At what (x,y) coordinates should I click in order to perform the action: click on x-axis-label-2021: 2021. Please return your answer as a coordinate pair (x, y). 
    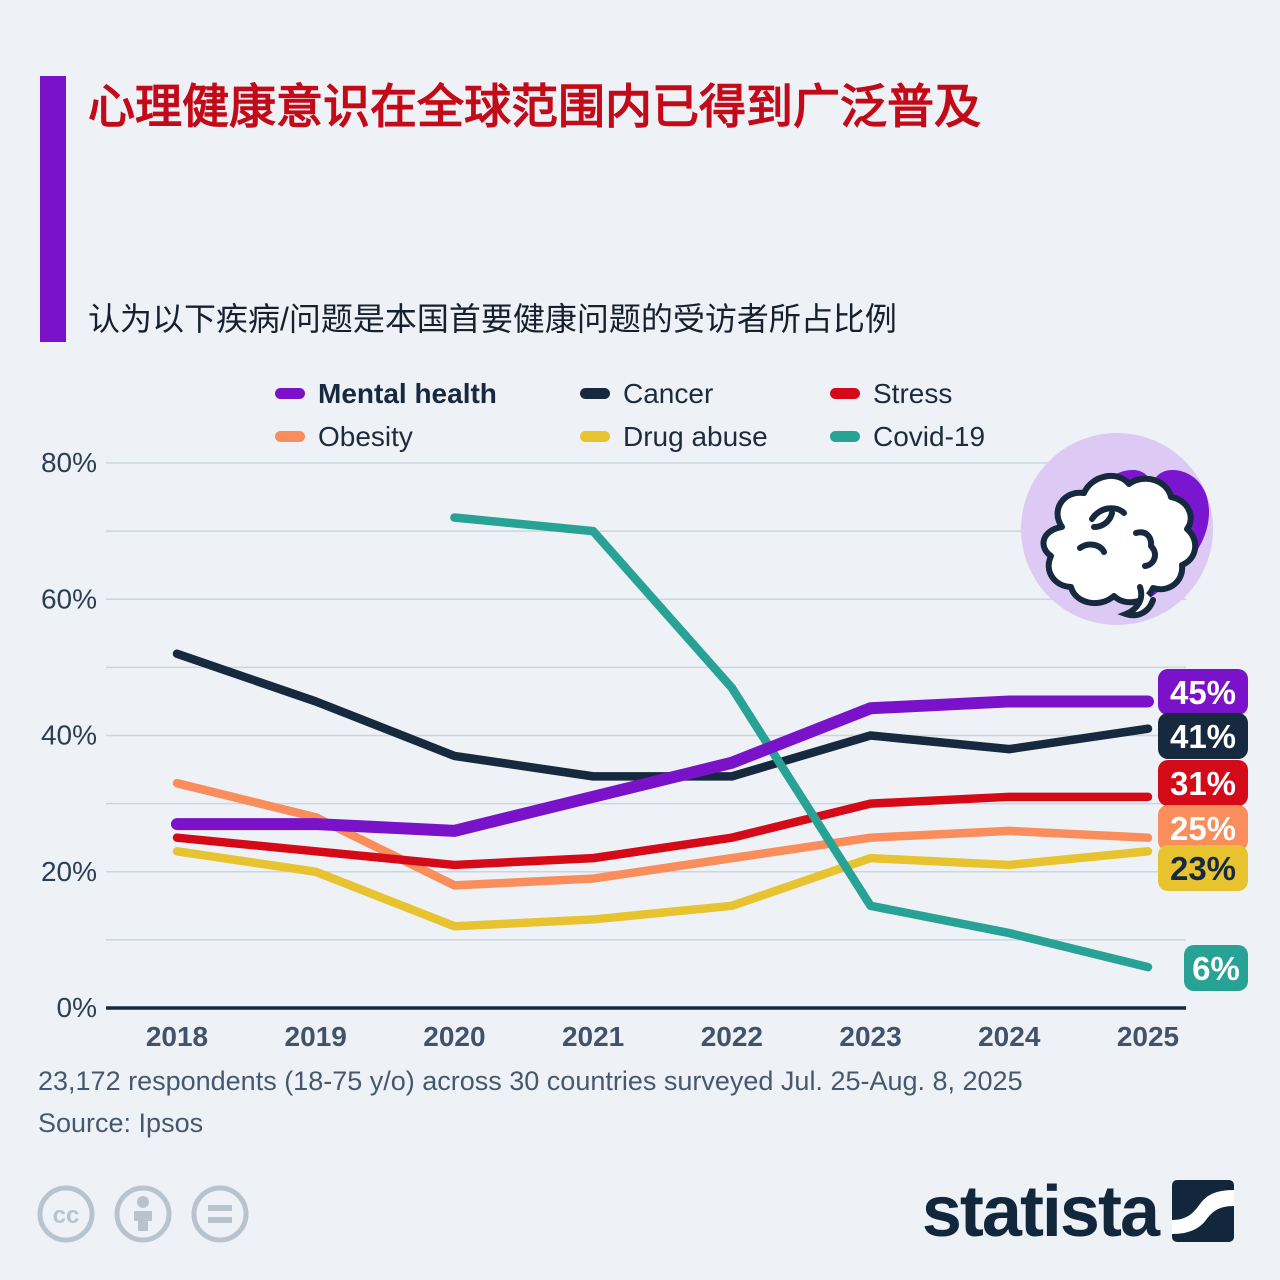
    Looking at the image, I should click on (593, 1036).